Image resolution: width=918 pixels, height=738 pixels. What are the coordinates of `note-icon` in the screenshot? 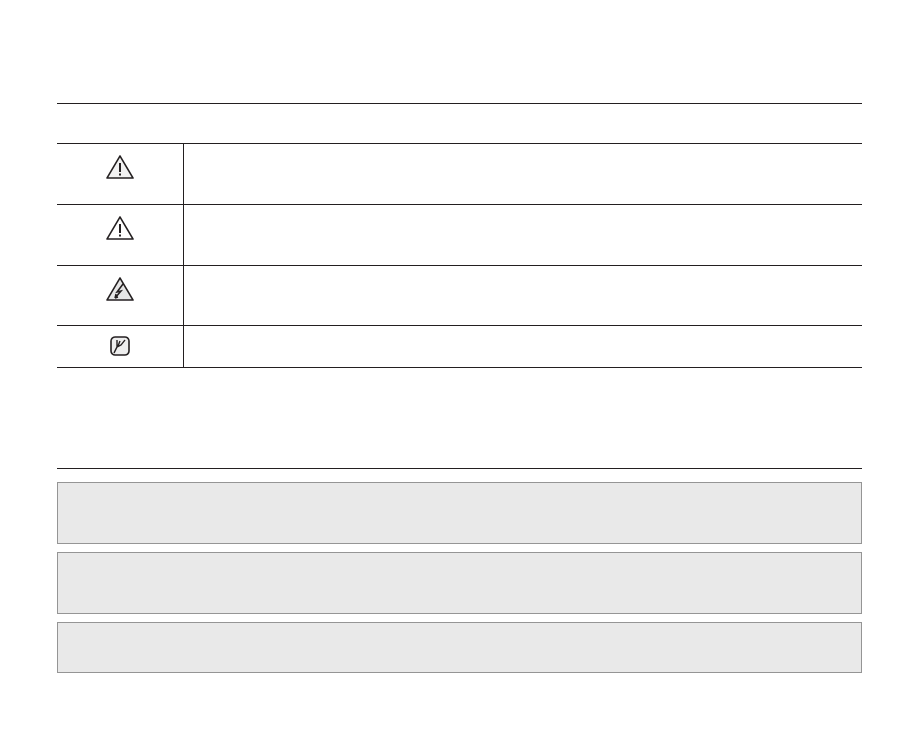 It's located at (120, 346).